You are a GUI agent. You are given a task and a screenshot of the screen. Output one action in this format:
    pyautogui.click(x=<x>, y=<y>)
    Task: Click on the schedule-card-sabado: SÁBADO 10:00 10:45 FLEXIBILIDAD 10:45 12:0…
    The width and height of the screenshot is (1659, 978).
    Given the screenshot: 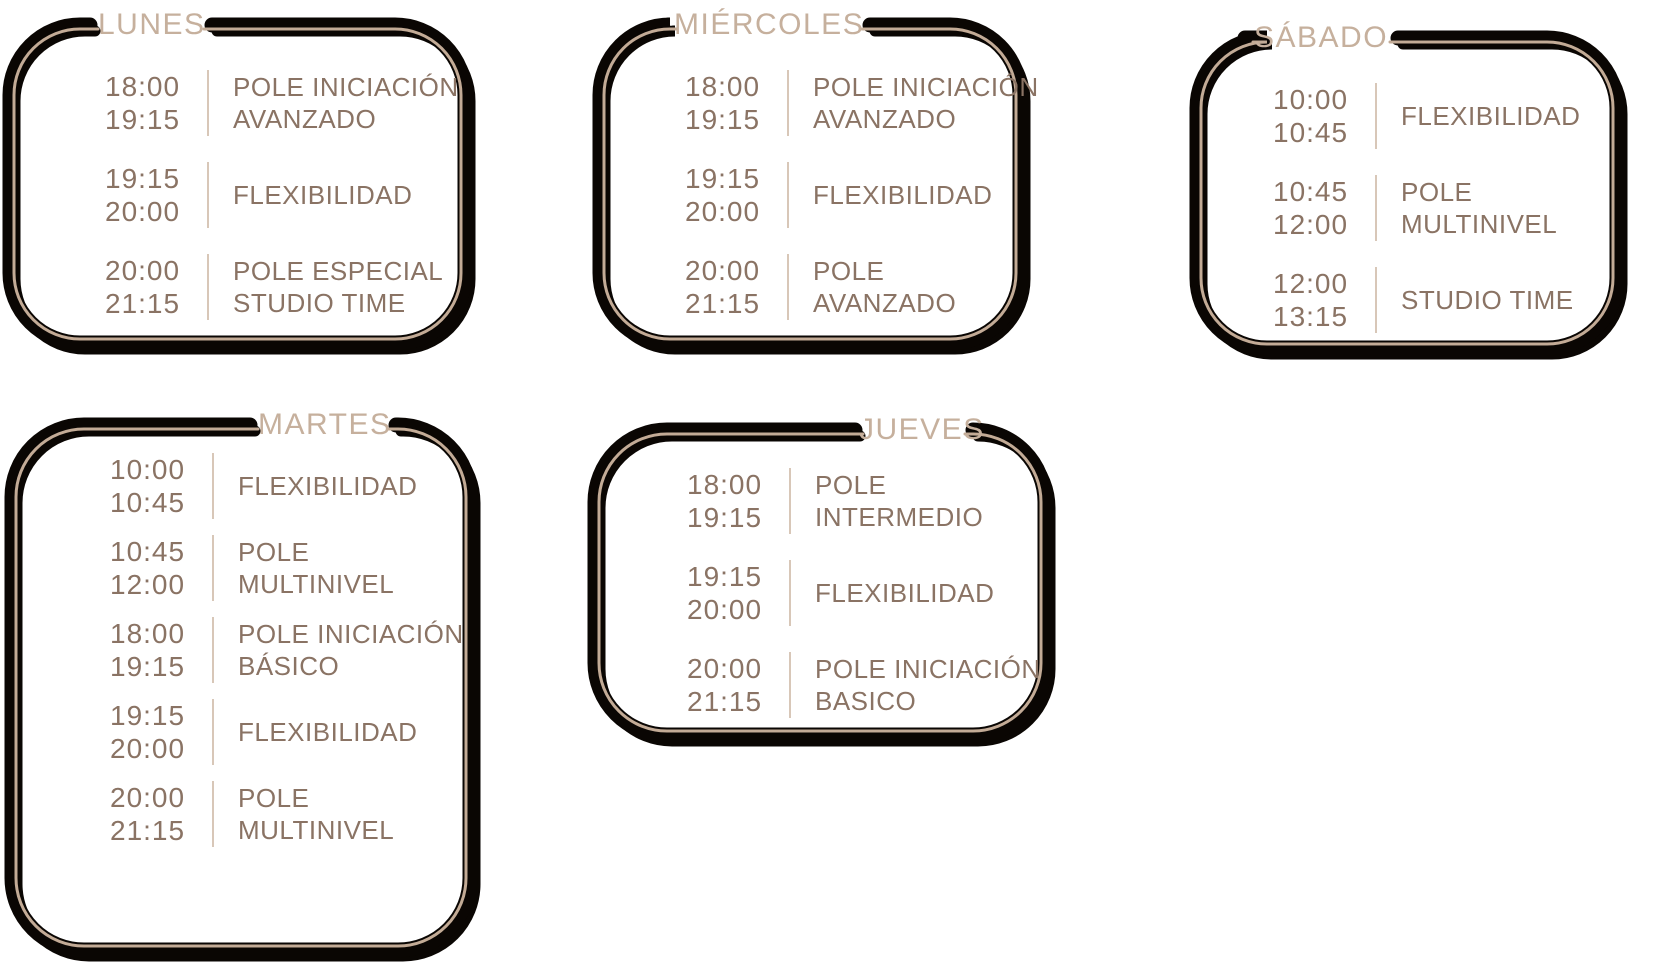 What is the action you would take?
    pyautogui.click(x=1408, y=191)
    